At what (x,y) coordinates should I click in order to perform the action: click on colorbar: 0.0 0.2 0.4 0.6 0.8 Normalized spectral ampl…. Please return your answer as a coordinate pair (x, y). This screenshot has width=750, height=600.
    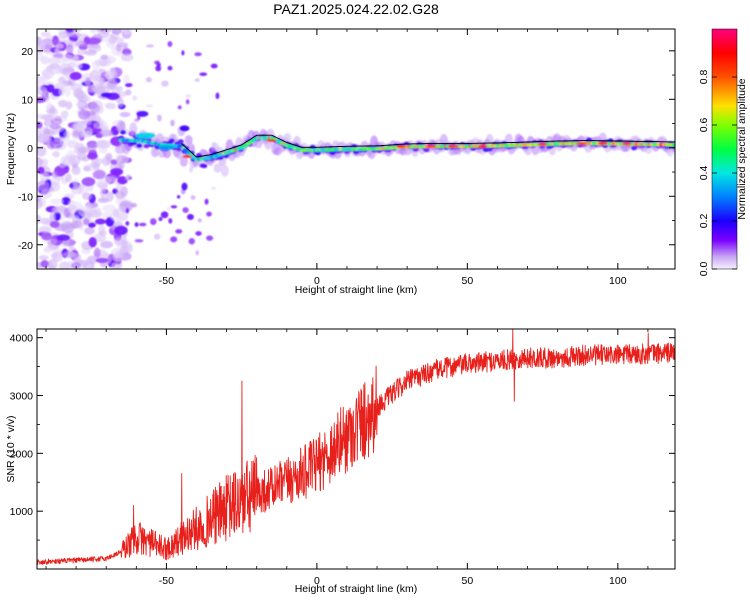
    Looking at the image, I should click on (723, 152).